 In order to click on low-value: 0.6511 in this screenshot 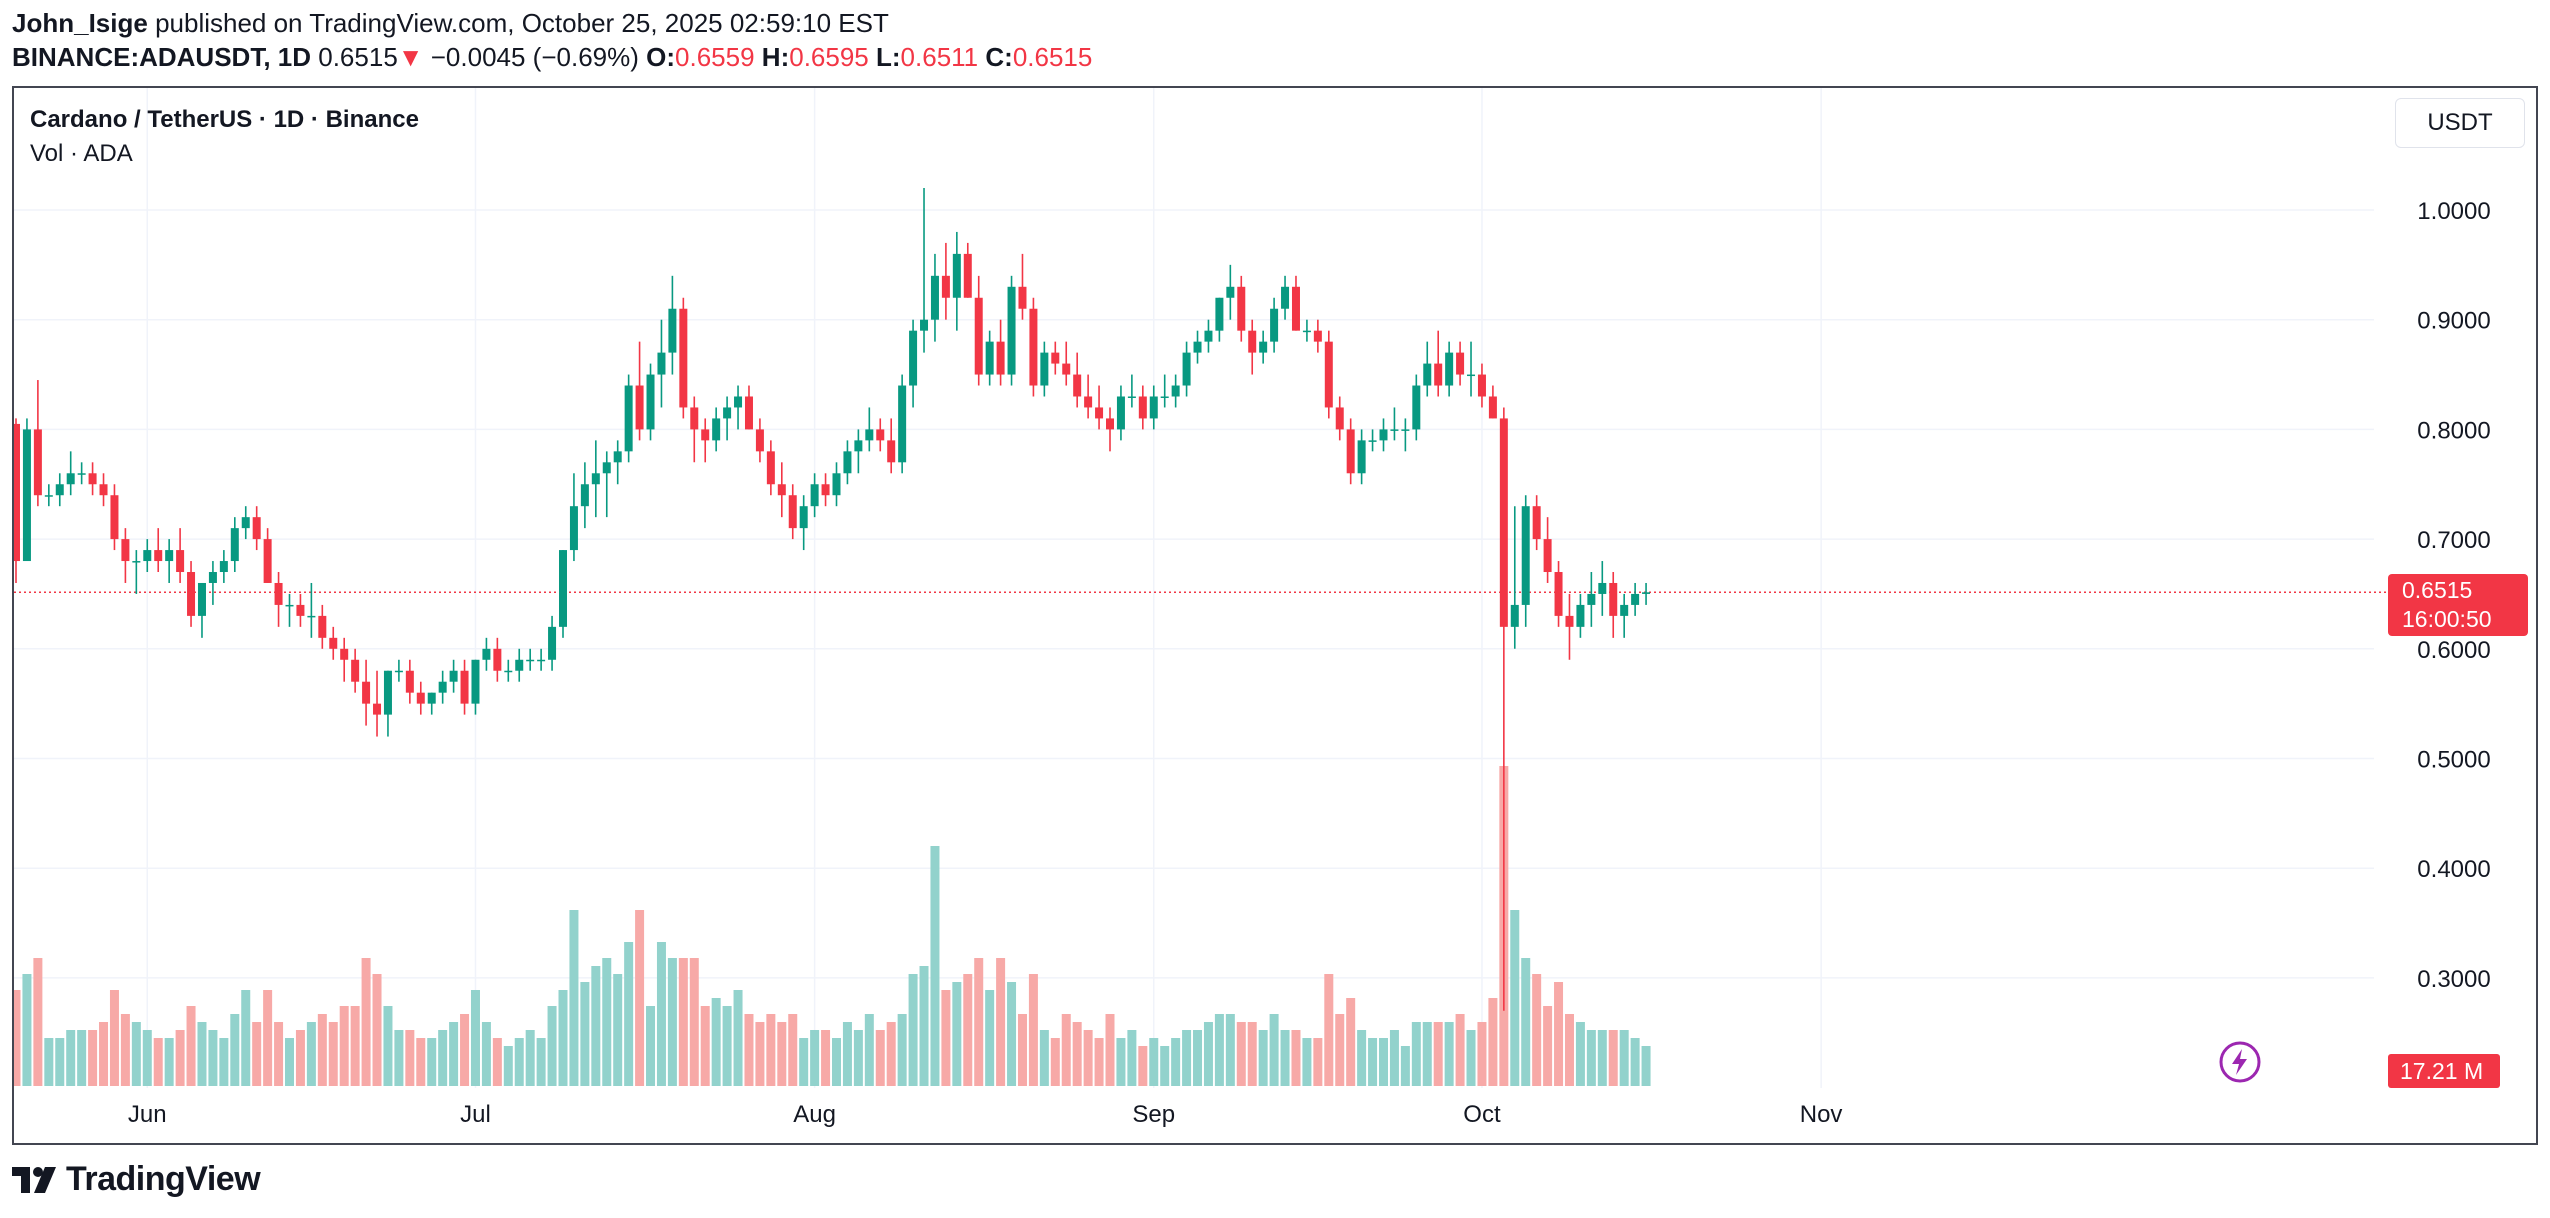, I will do `click(939, 57)`.